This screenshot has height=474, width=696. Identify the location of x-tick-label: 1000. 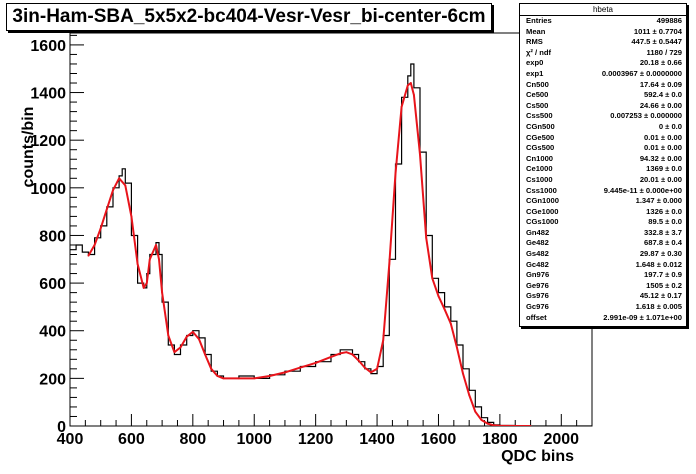
(254, 439).